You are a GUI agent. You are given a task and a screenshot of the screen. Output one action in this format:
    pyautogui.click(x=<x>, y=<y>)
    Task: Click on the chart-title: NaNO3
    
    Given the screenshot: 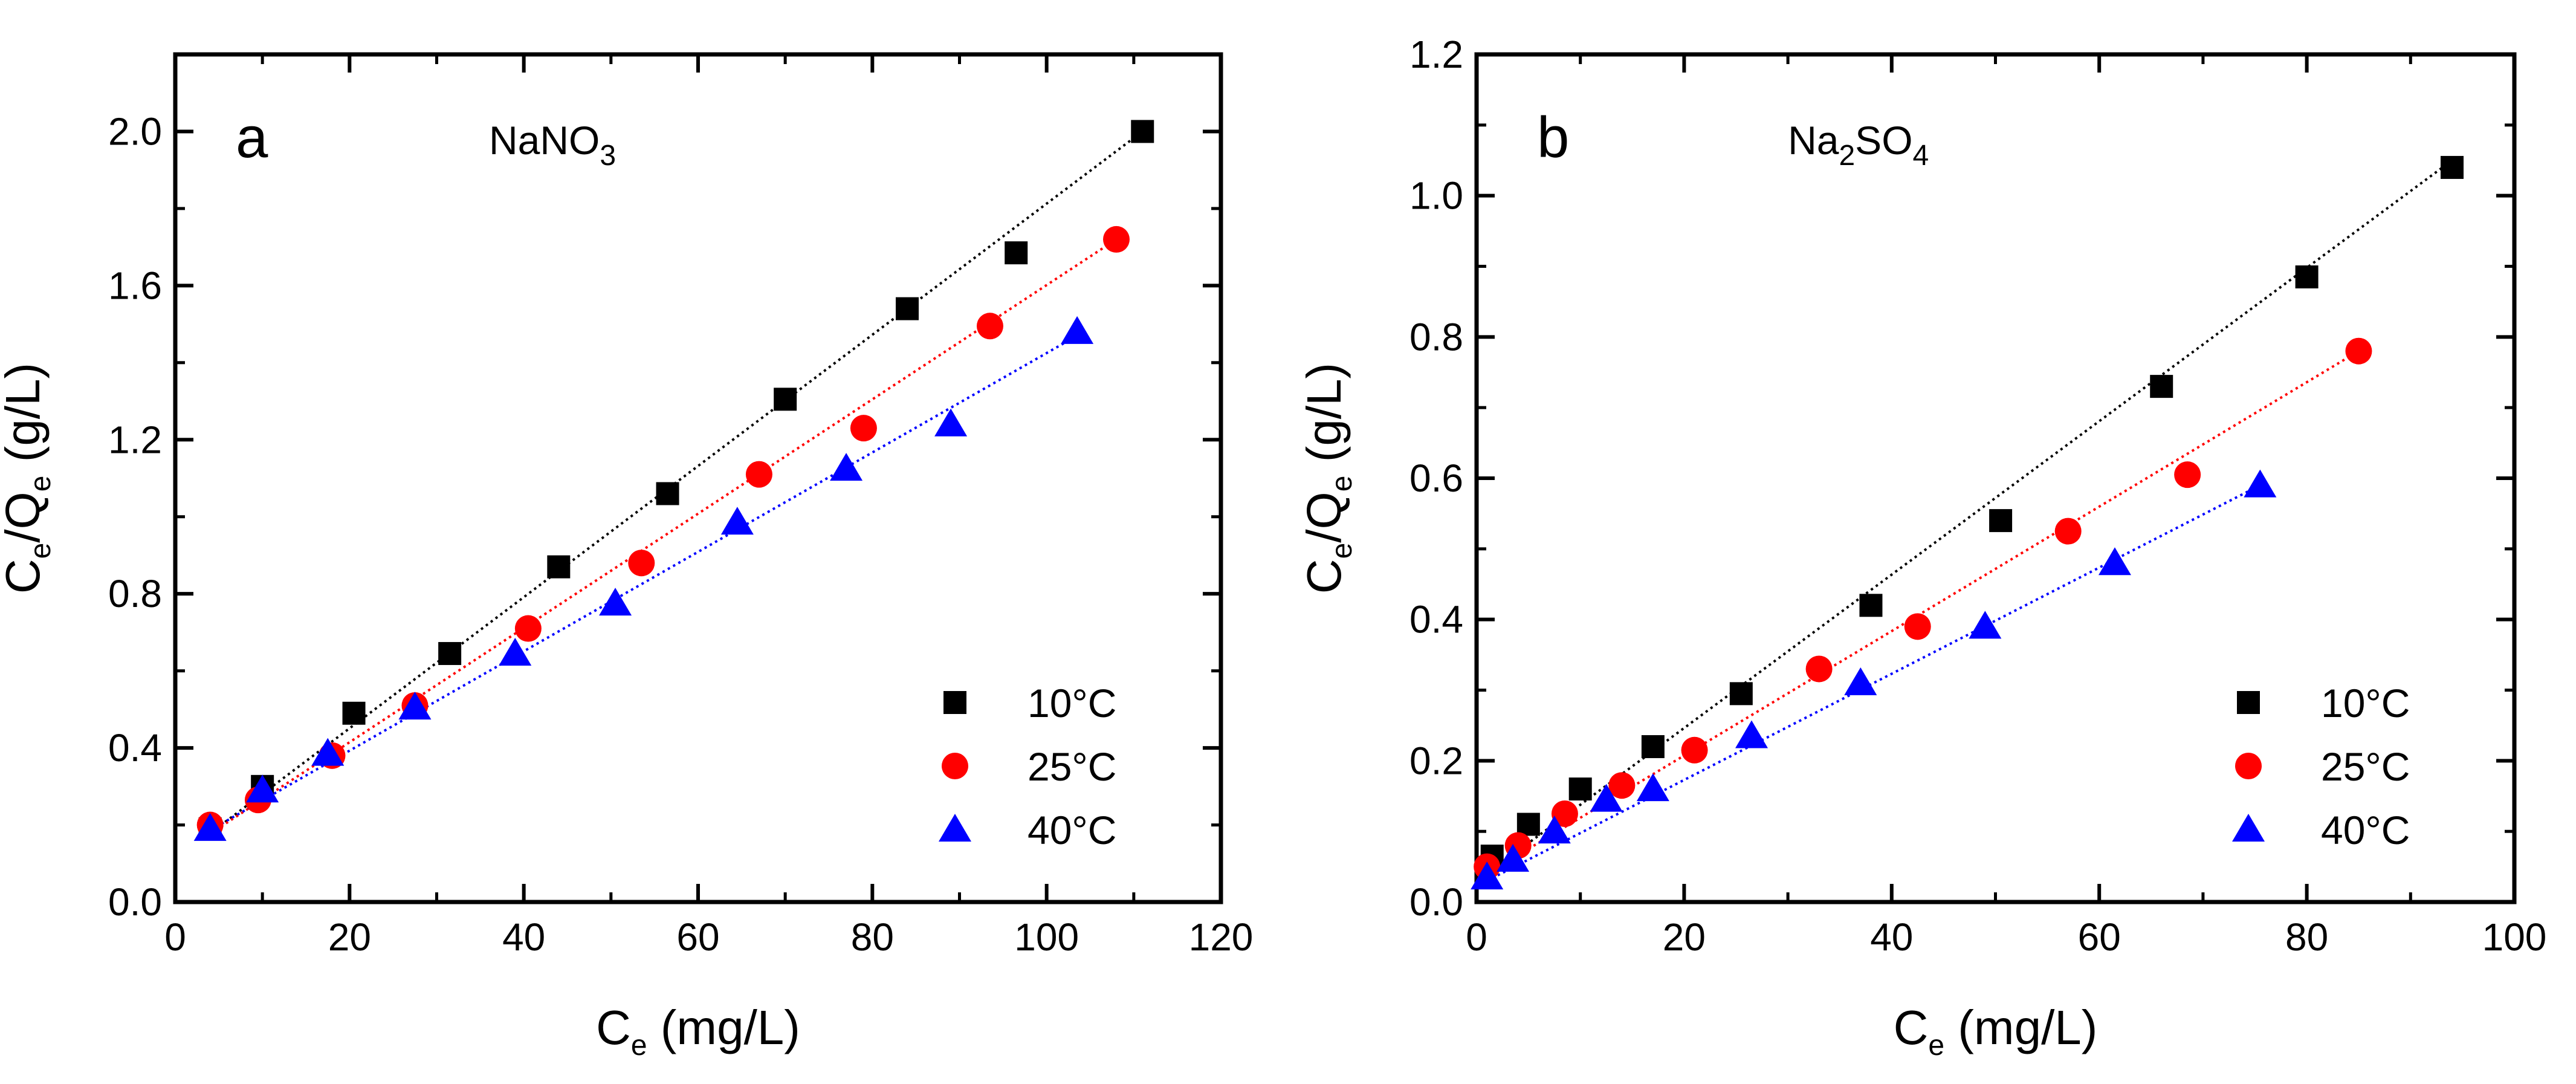 What is the action you would take?
    pyautogui.click(x=552, y=145)
    